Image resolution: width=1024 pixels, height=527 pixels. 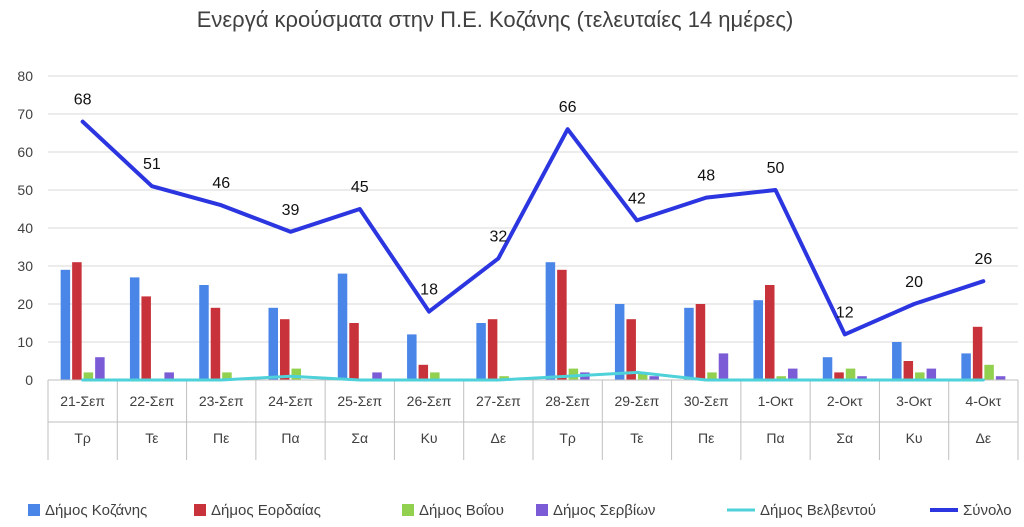 What do you see at coordinates (25, 114) in the screenshot?
I see `y-tick-label: 70` at bounding box center [25, 114].